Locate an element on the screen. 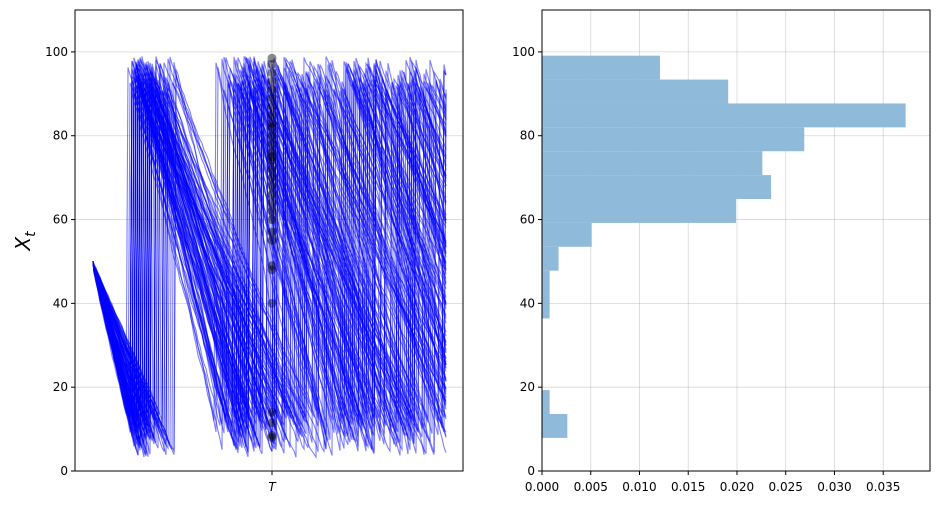 This screenshot has width=939, height=505. x-tick-label: 0.035 is located at coordinates (883, 487).